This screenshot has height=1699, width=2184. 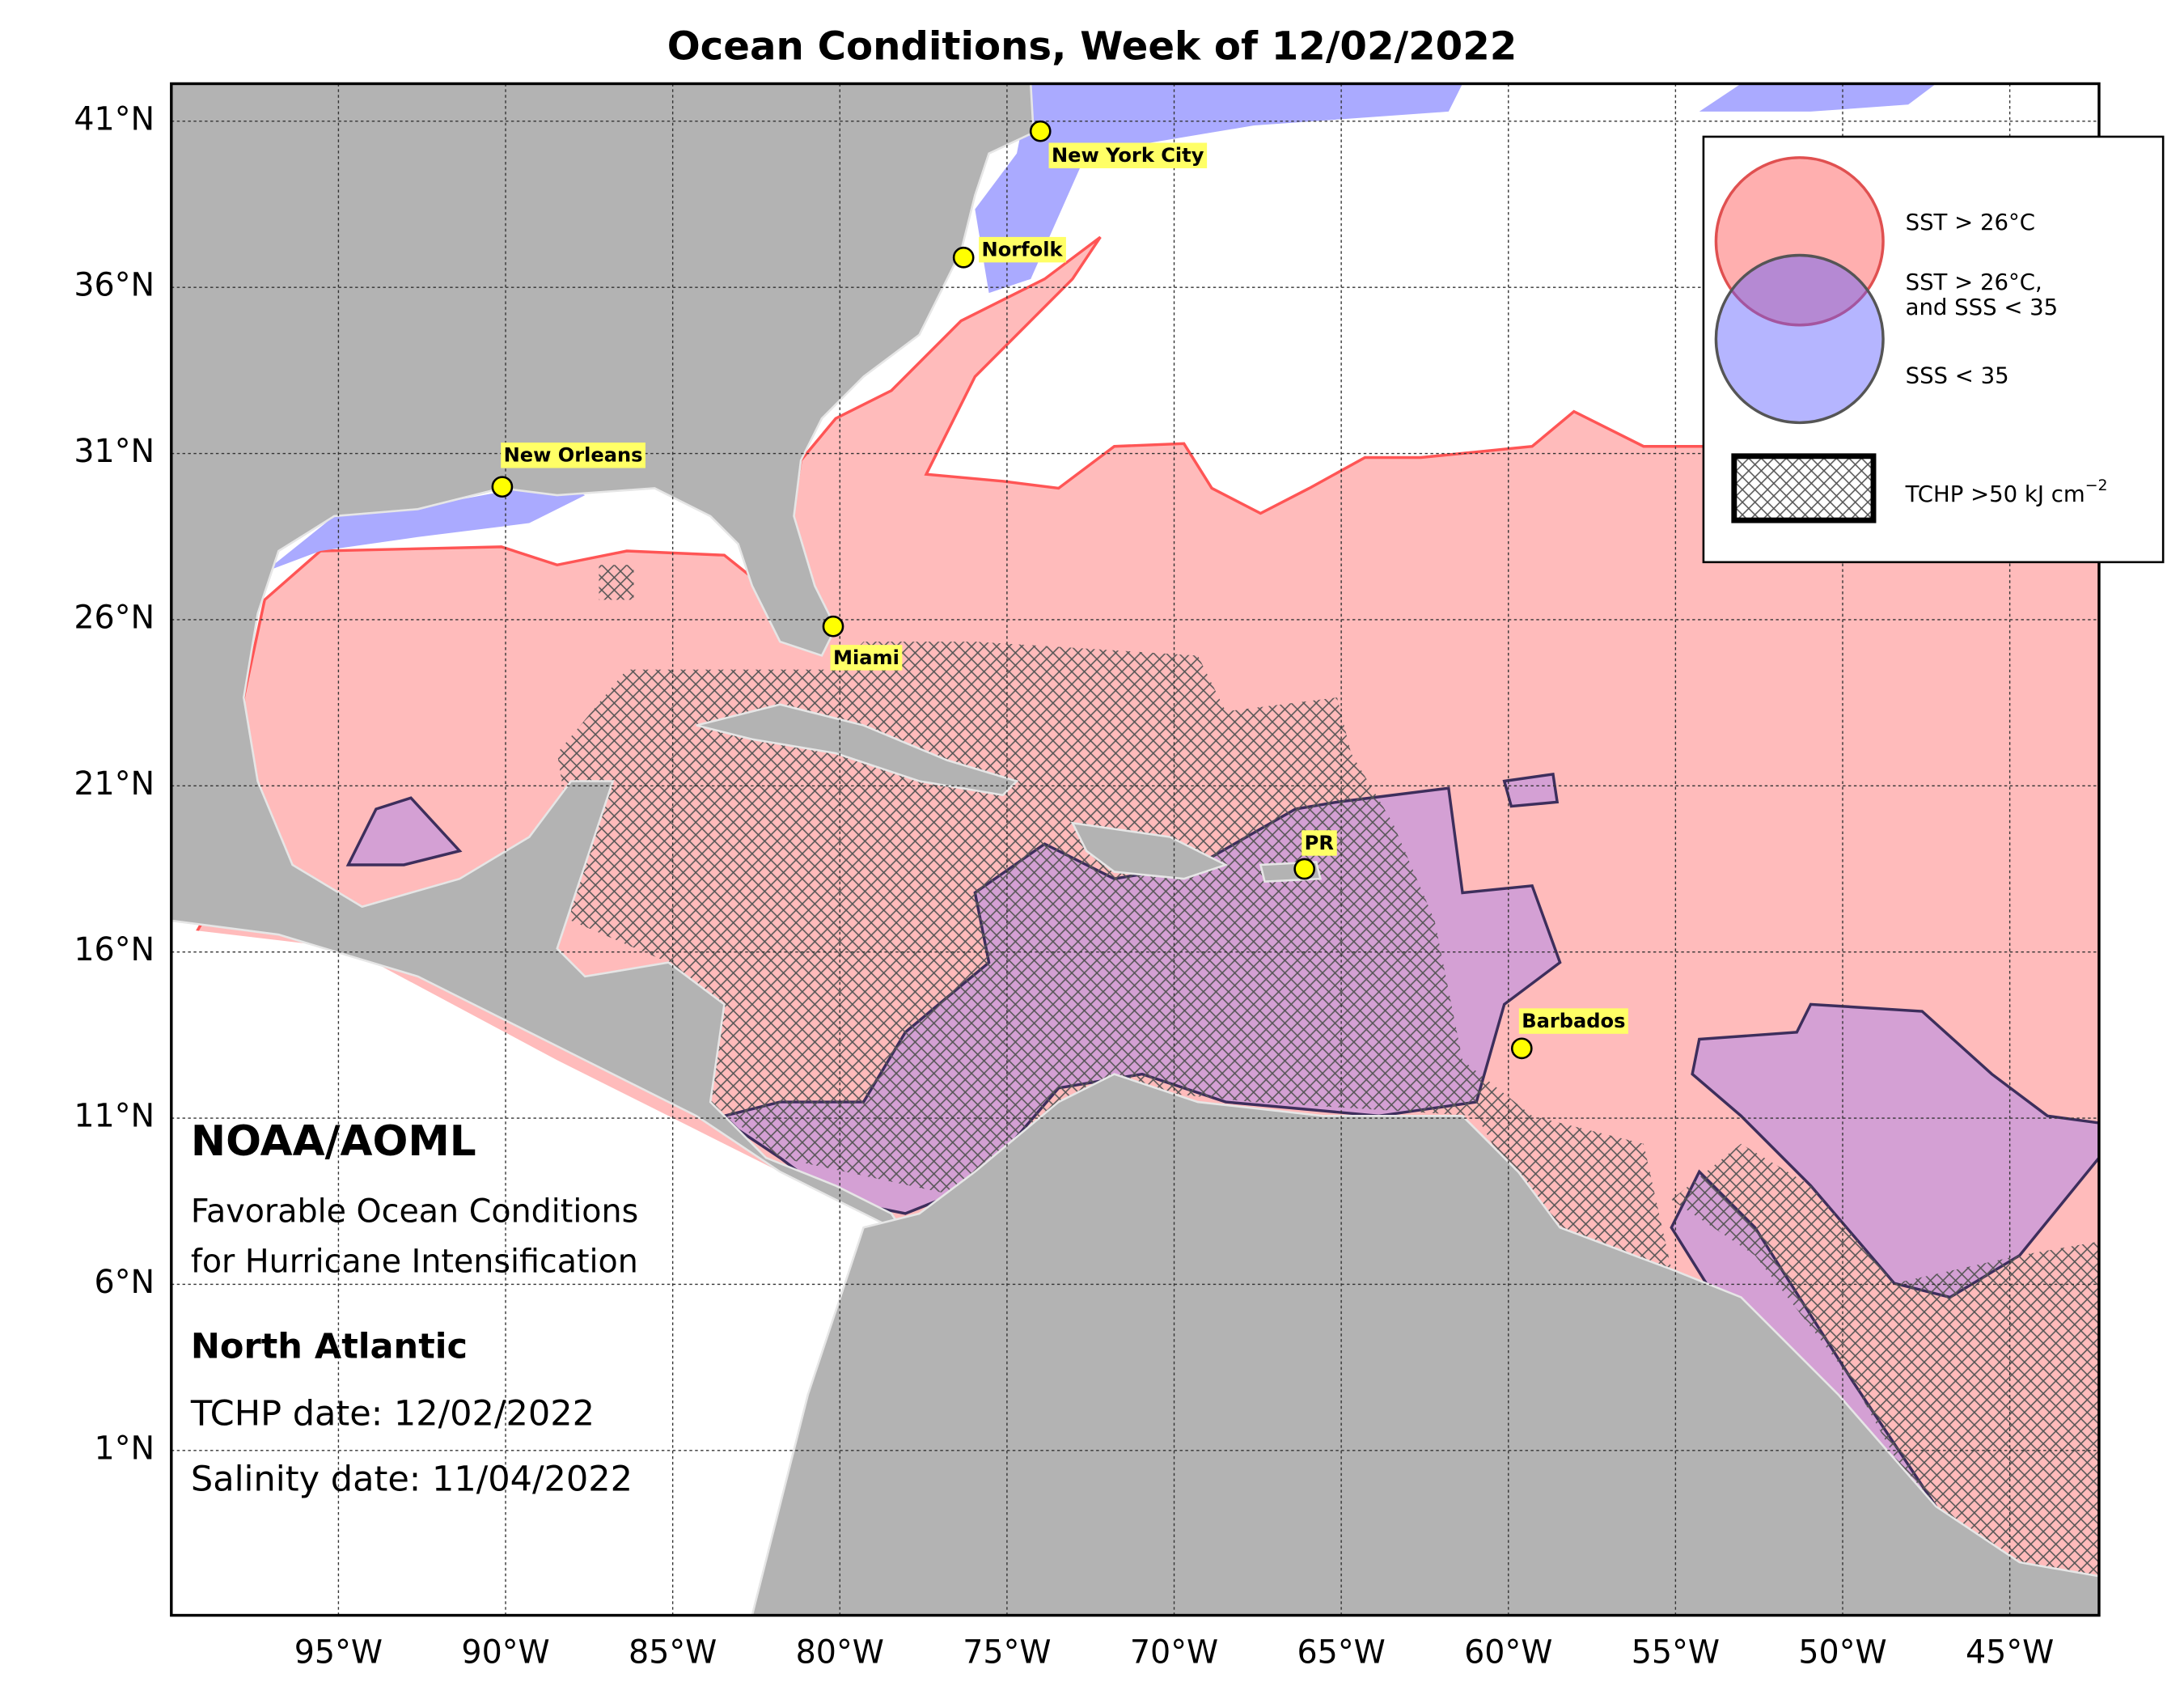 I want to click on legend-label-exponent: −2, so click(x=2096, y=485).